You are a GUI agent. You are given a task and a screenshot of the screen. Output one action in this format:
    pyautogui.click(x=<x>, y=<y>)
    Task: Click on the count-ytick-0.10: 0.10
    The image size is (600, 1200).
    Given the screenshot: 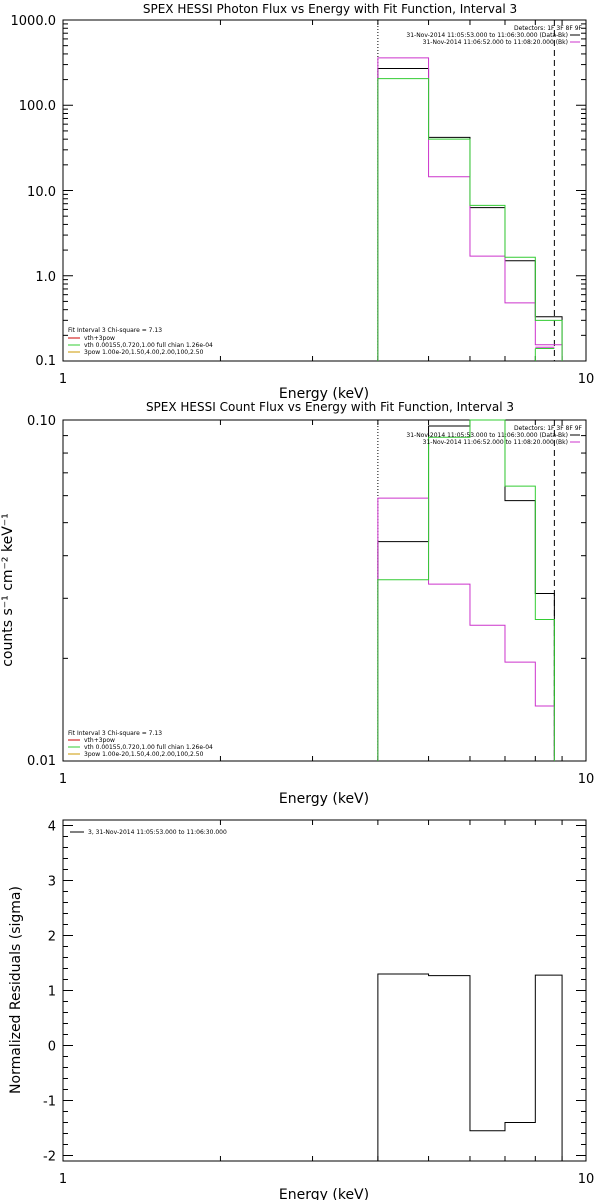 What is the action you would take?
    pyautogui.click(x=41, y=421)
    